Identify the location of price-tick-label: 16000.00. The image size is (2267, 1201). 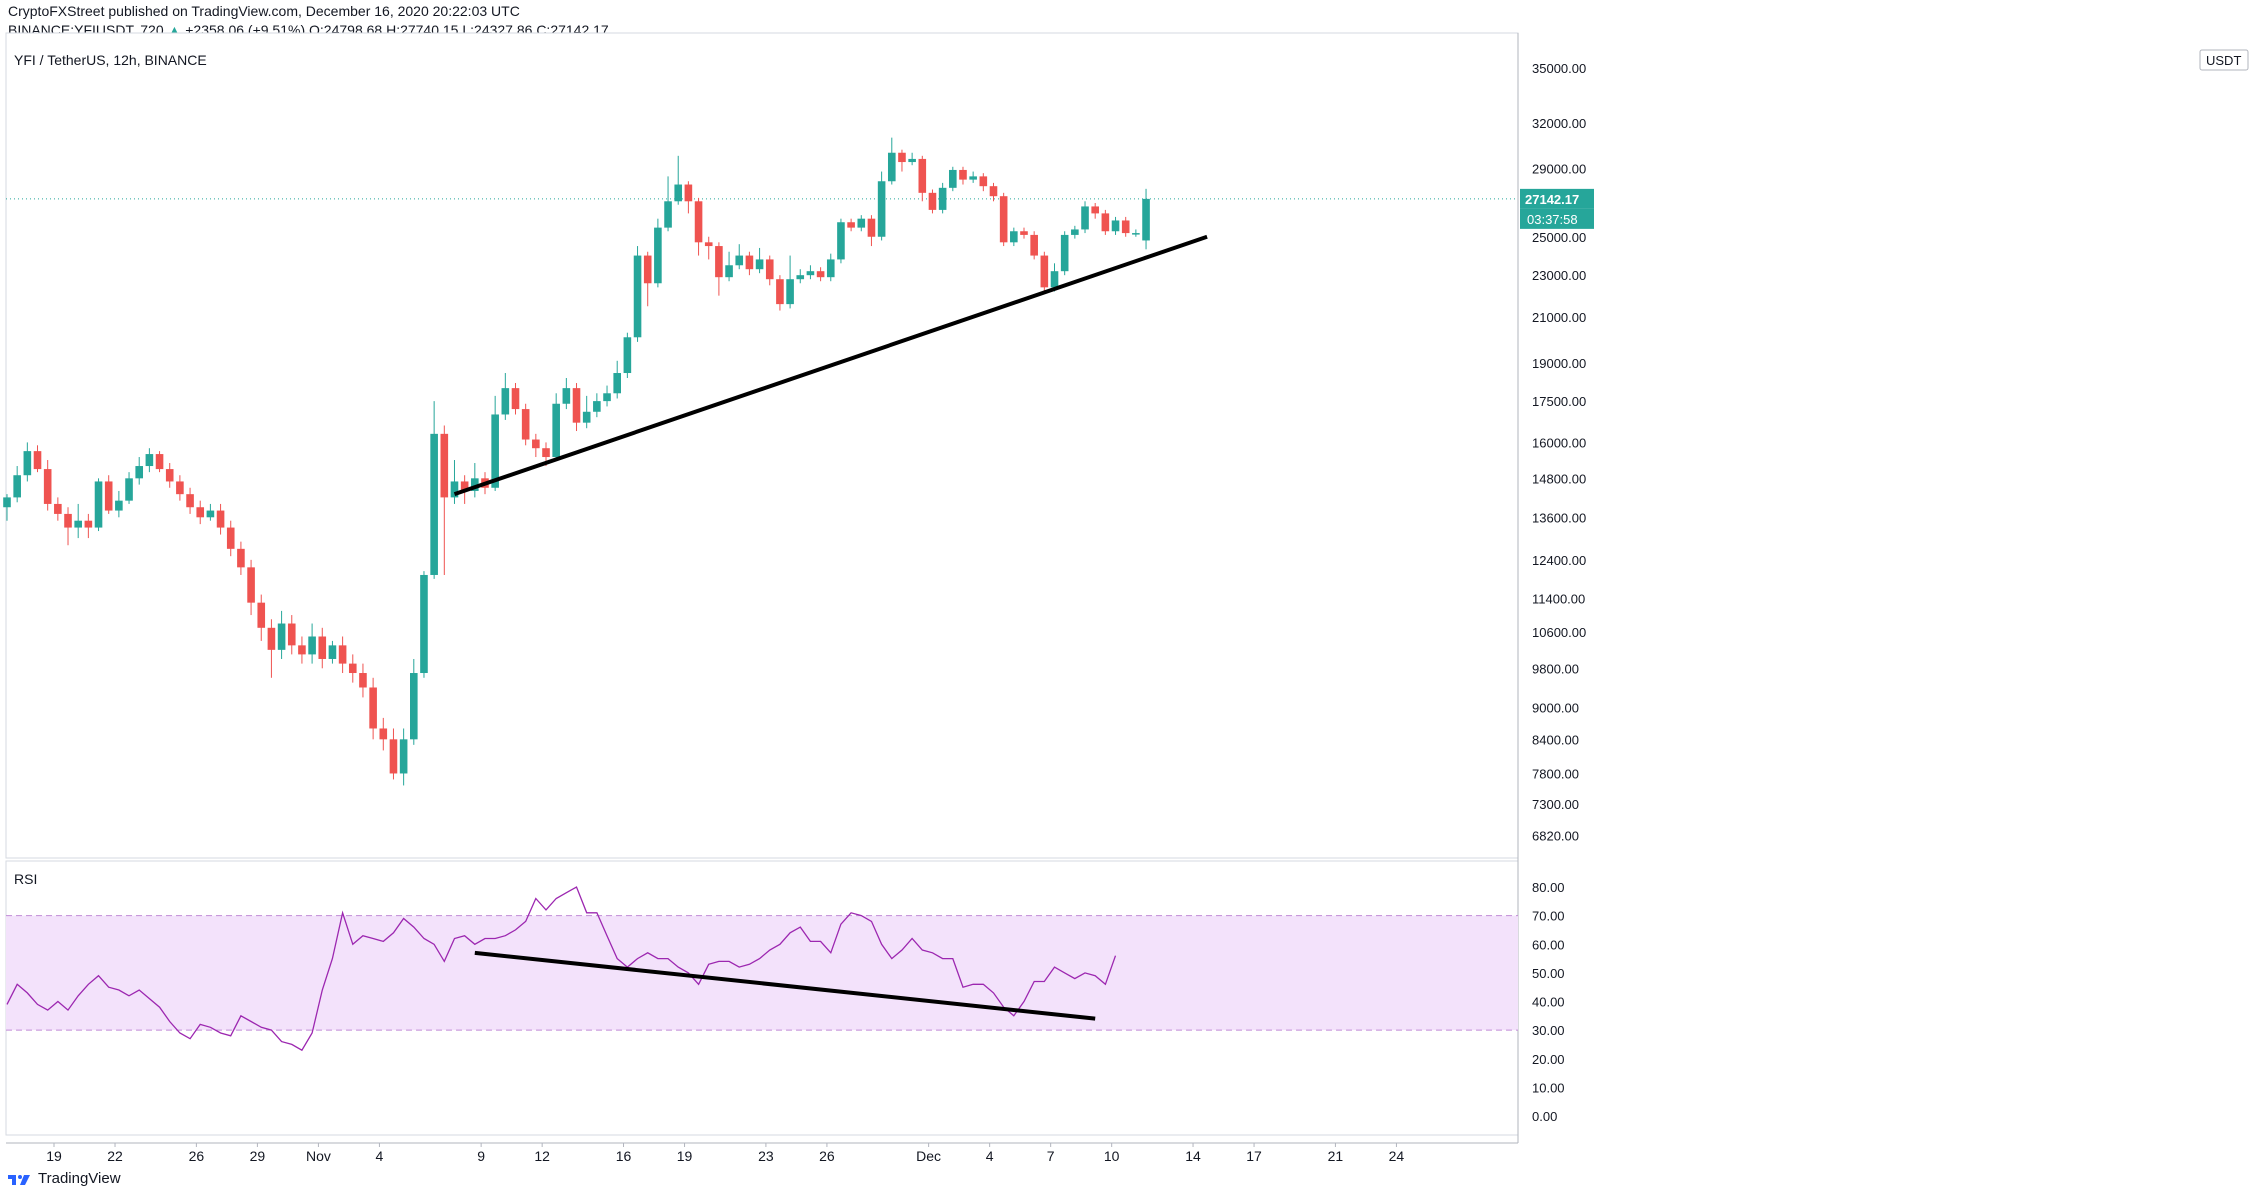
(1559, 442).